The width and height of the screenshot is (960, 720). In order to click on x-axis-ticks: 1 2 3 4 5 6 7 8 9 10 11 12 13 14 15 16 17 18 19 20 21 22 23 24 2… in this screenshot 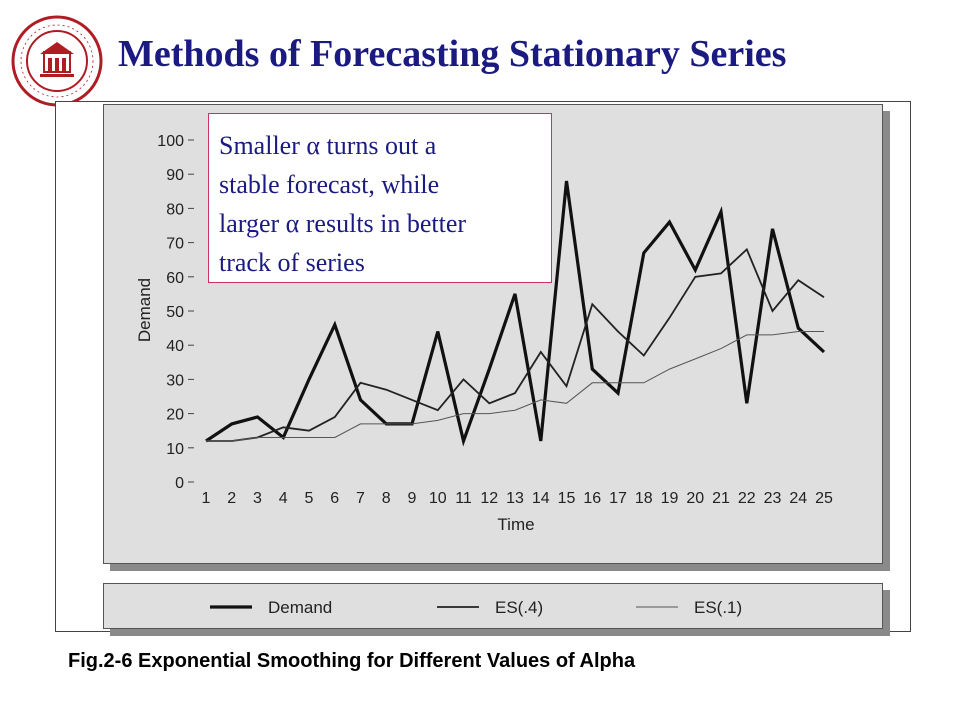, I will do `click(517, 498)`.